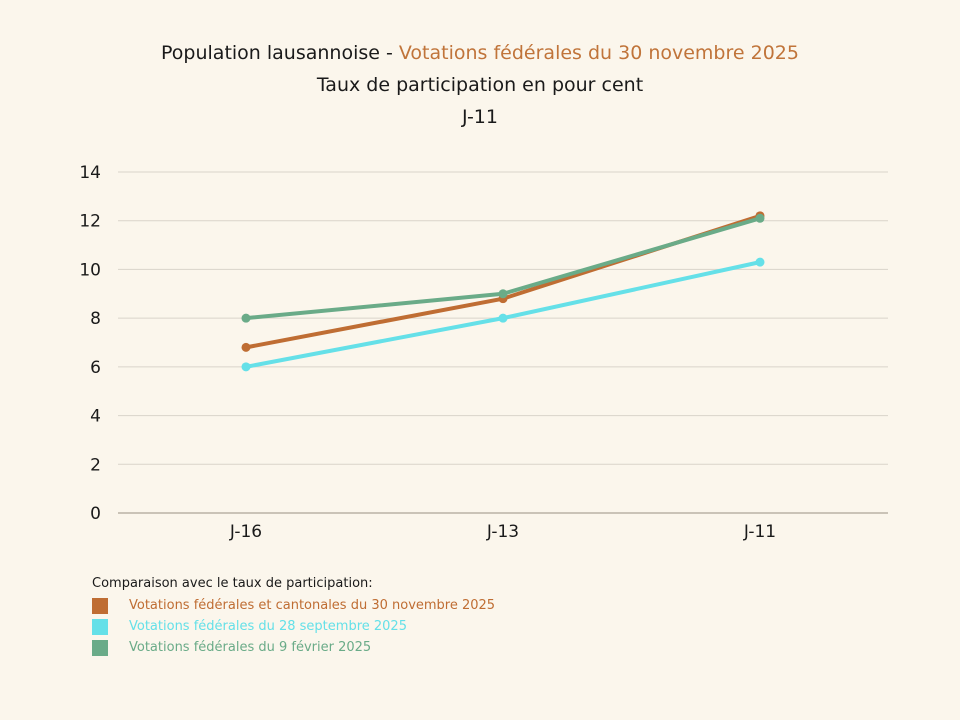 This screenshot has width=960, height=720. Describe the element at coordinates (245, 532) in the screenshot. I see `x-tick-label: J-16` at that location.